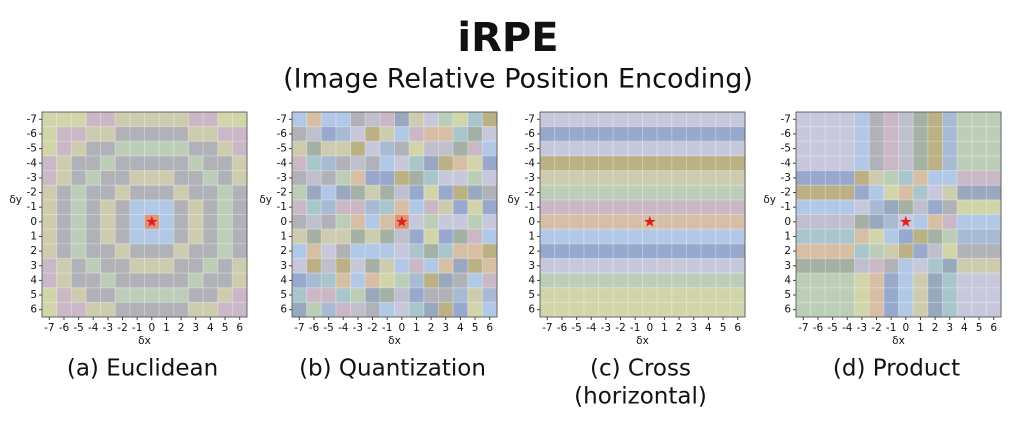 This screenshot has height=421, width=1016. I want to click on y-tick-label: -6, so click(32, 134).